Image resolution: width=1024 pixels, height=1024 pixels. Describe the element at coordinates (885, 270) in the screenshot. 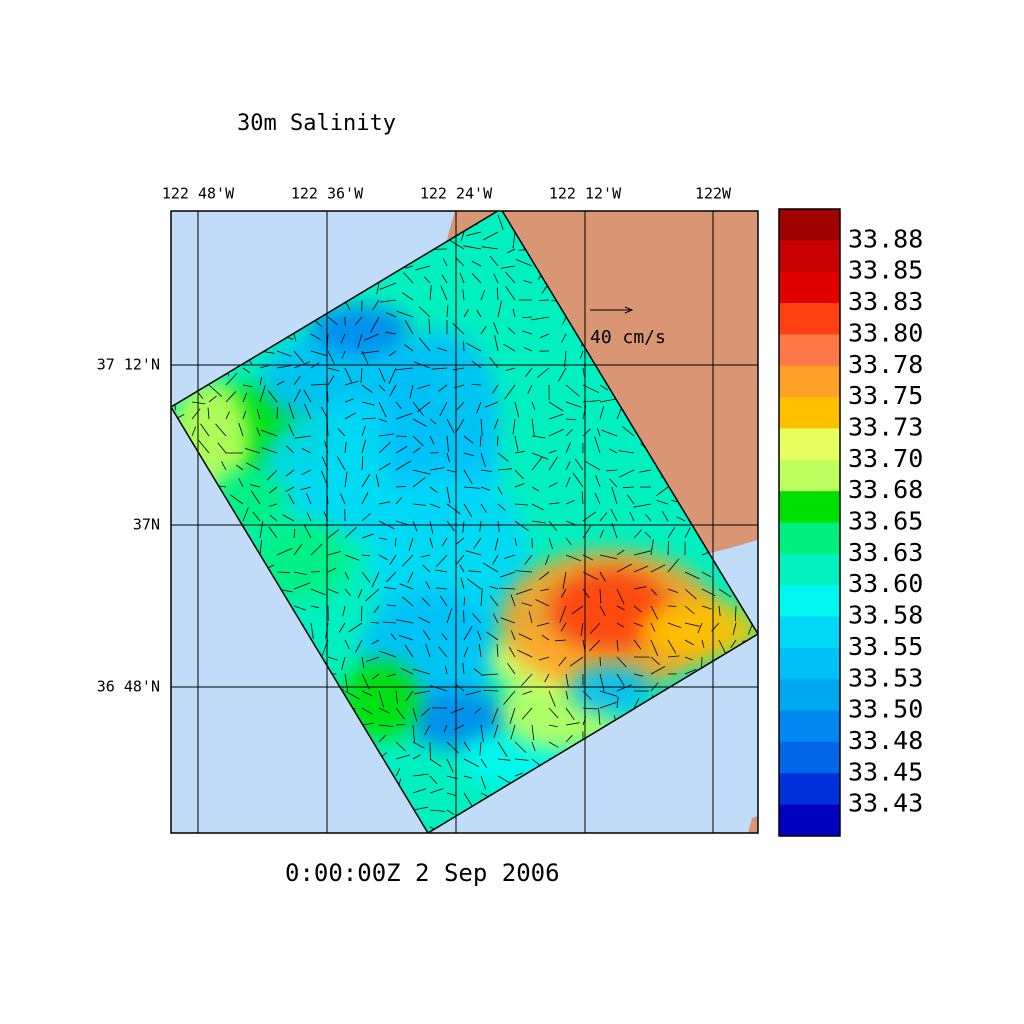

I see `colorbar-label: 33.85` at that location.